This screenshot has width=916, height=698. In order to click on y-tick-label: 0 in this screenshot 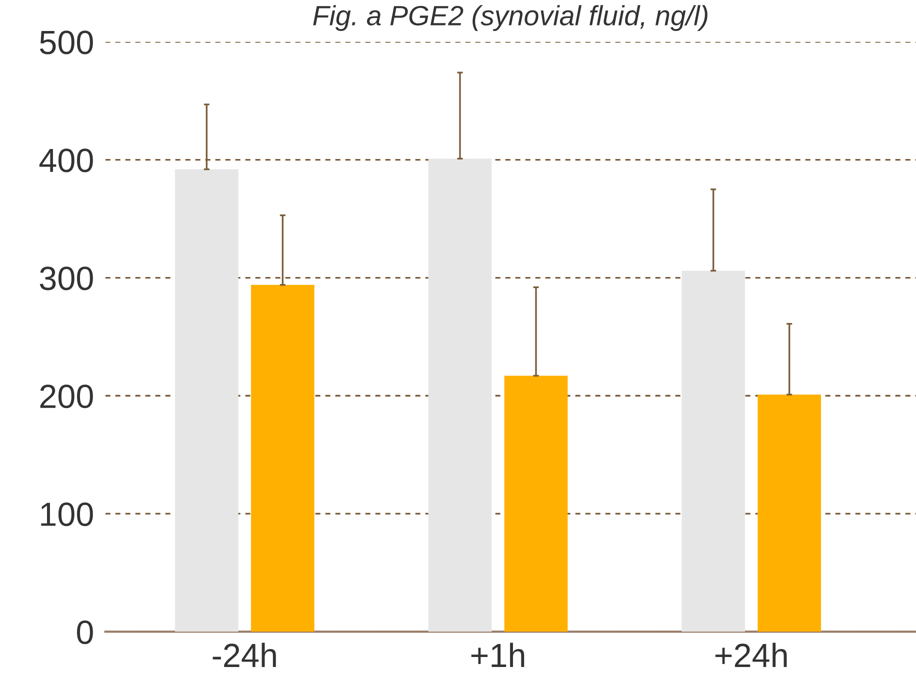, I will do `click(84, 632)`.